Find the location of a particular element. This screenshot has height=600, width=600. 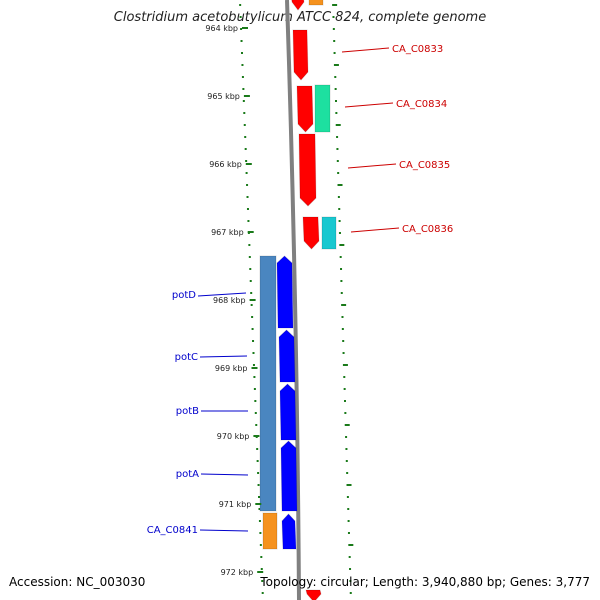

gene-label-pota: potA is located at coordinates (187, 474).